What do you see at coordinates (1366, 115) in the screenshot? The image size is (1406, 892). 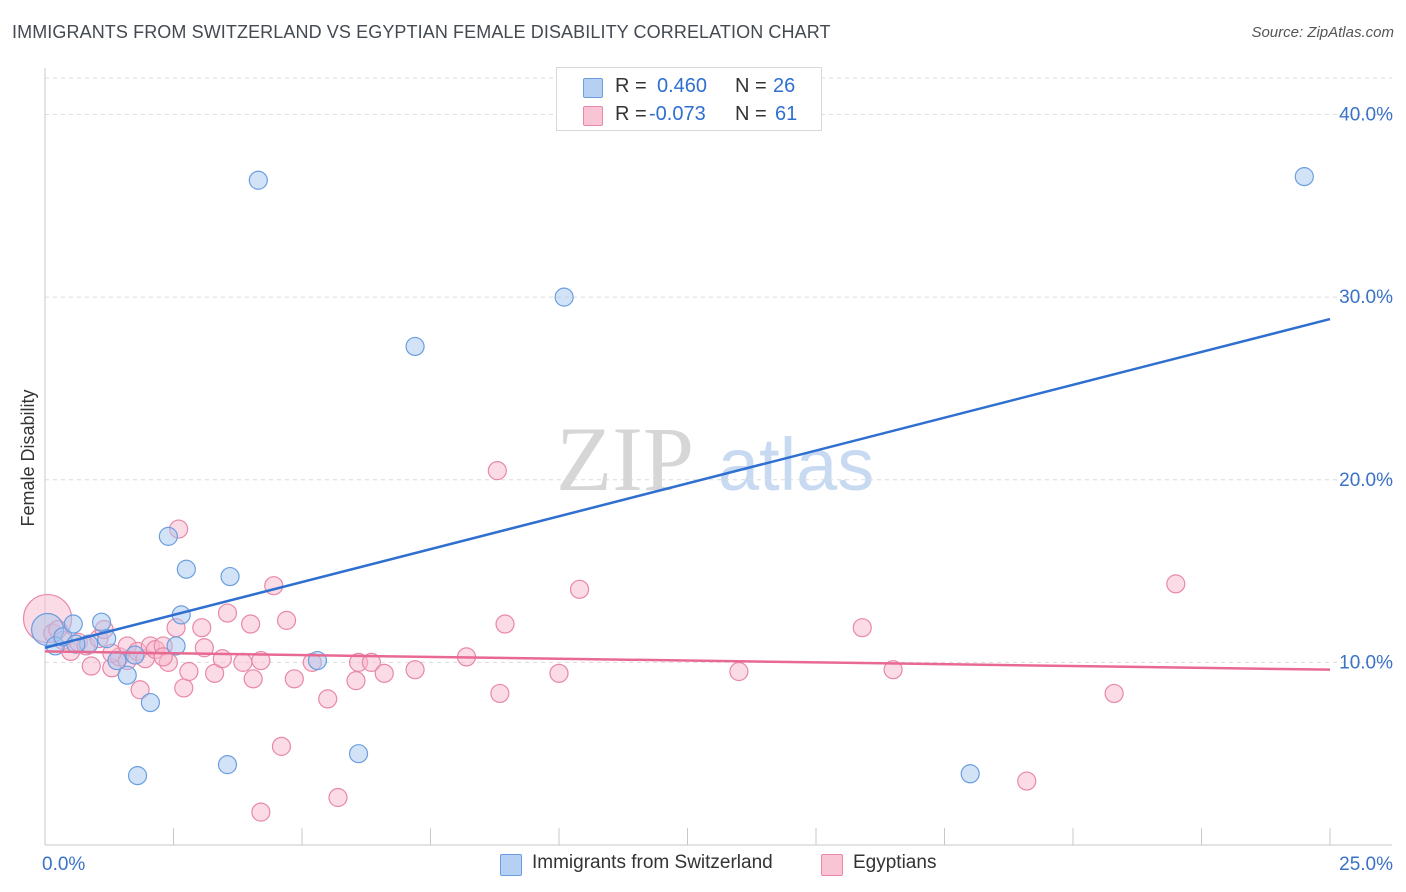 I see `y-tick-label: 40.0%` at bounding box center [1366, 115].